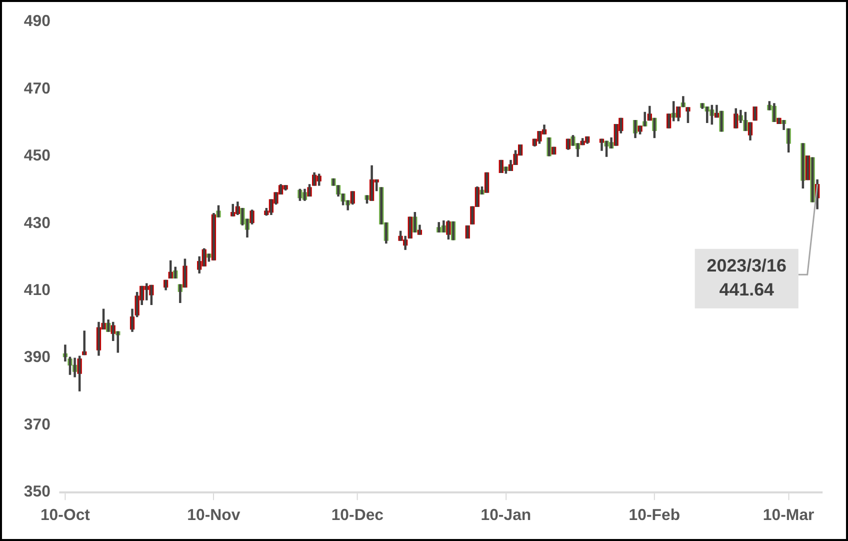  I want to click on y-tick-label: 390, so click(37, 357).